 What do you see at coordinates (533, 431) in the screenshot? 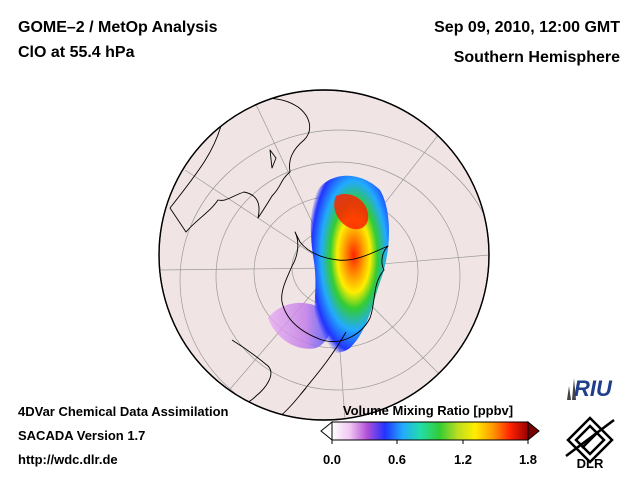
I see `colorbar-max-arrow` at bounding box center [533, 431].